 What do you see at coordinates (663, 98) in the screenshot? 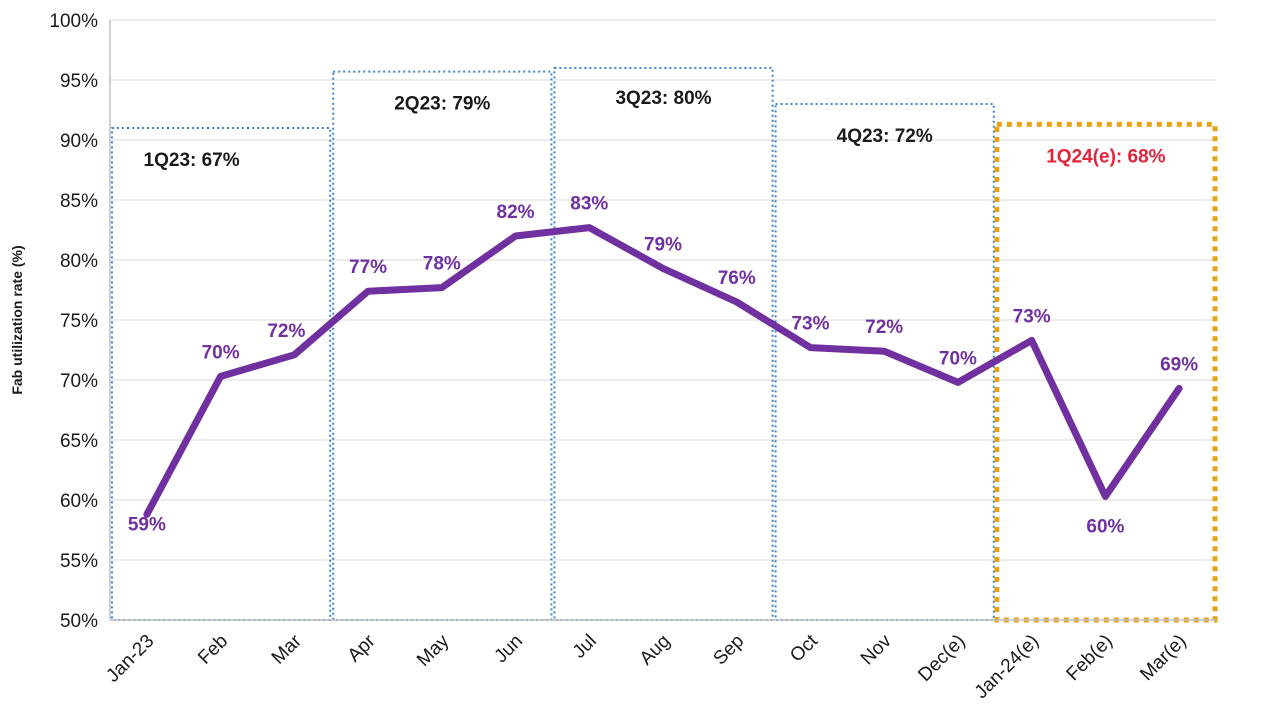
I see `quarter-label: 3Q23: 80%` at bounding box center [663, 98].